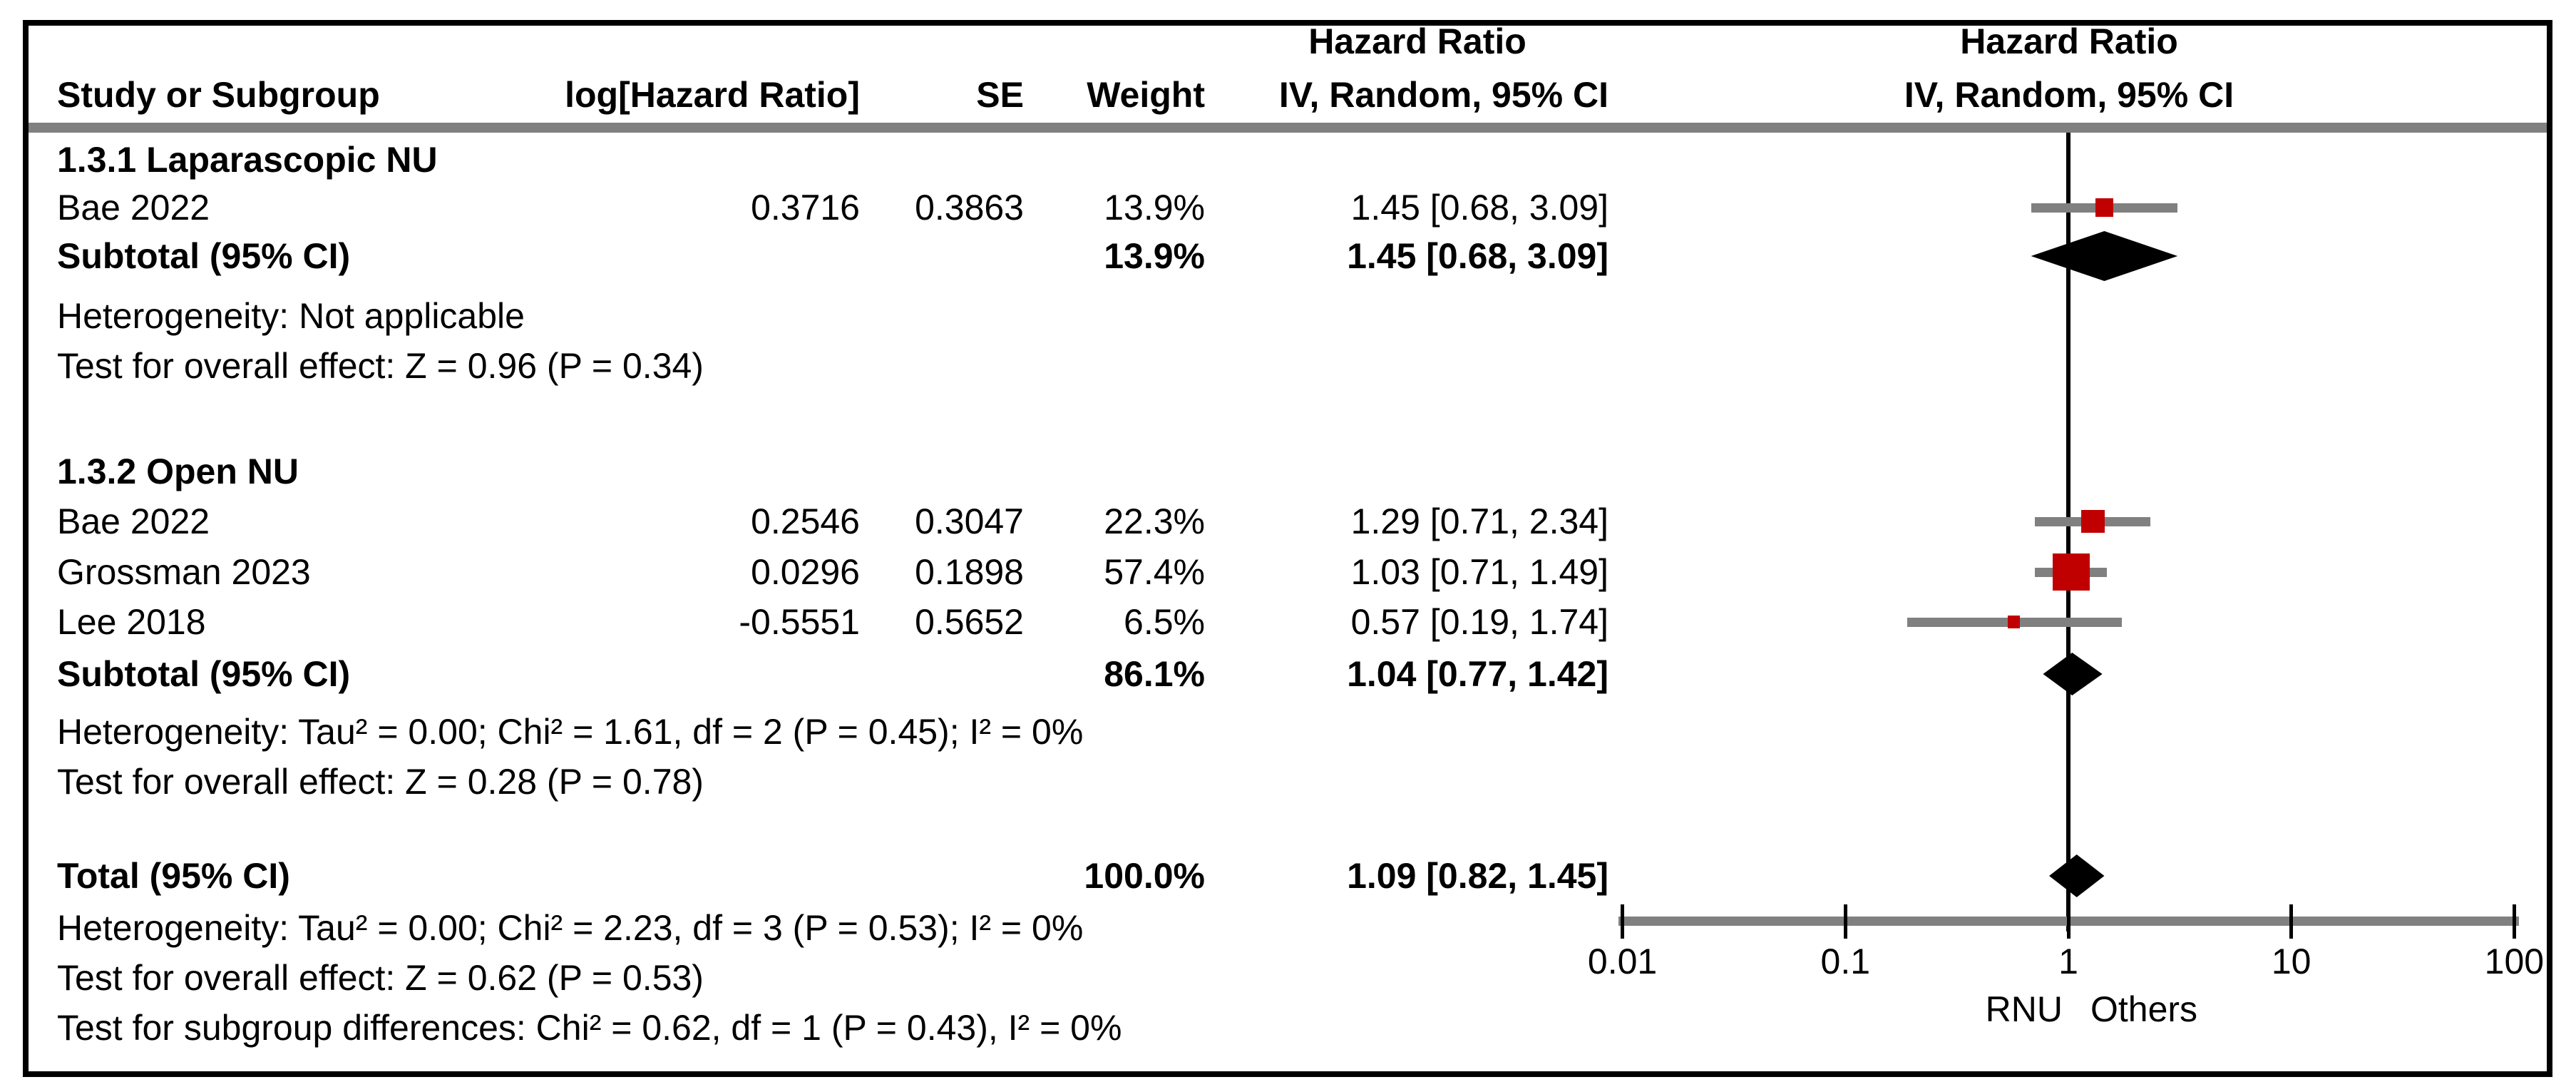 The height and width of the screenshot is (1082, 2576). What do you see at coordinates (1154, 208) in the screenshot?
I see `study-weight: 13.9%` at bounding box center [1154, 208].